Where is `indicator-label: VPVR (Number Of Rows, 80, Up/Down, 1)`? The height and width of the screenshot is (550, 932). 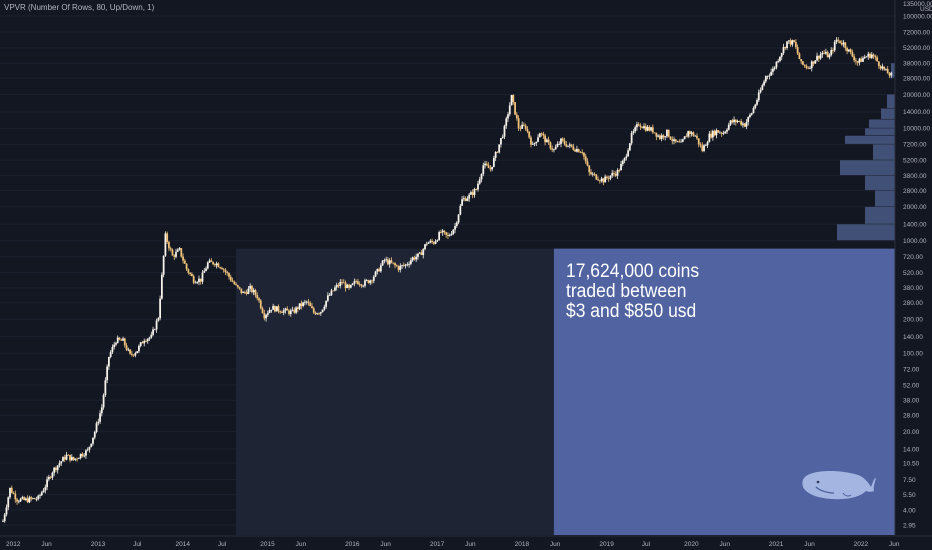 indicator-label: VPVR (Number Of Rows, 80, Up/Down, 1) is located at coordinates (79, 7).